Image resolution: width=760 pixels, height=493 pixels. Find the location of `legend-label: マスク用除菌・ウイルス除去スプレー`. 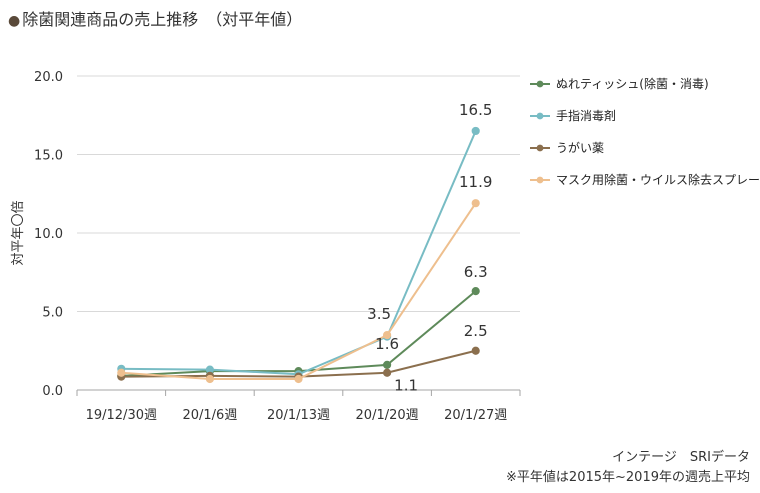

legend-label: マスク用除菌・ウイルス除去スプレー is located at coordinates (658, 179).